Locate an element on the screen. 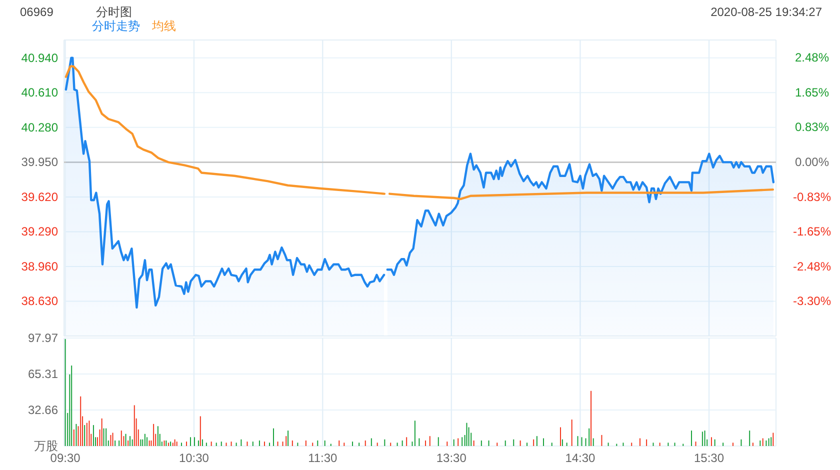 The image size is (840, 470). chart-title: 分时图 is located at coordinates (114, 12).